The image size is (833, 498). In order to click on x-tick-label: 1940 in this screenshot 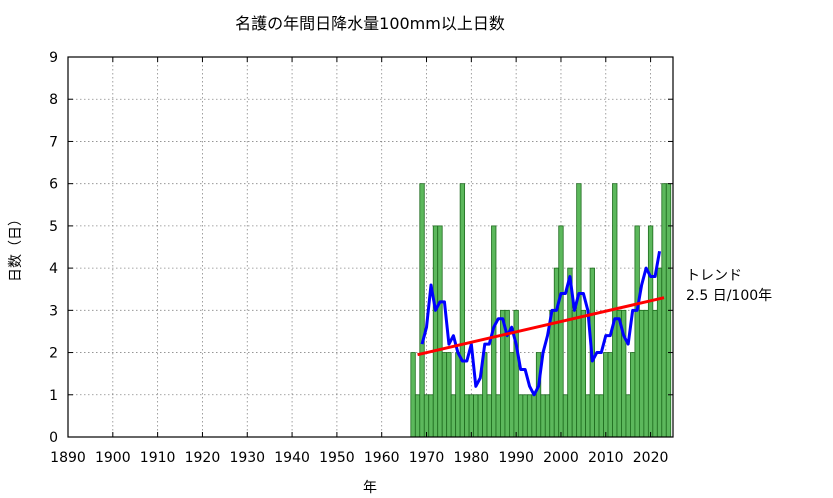, I will do `click(292, 458)`.